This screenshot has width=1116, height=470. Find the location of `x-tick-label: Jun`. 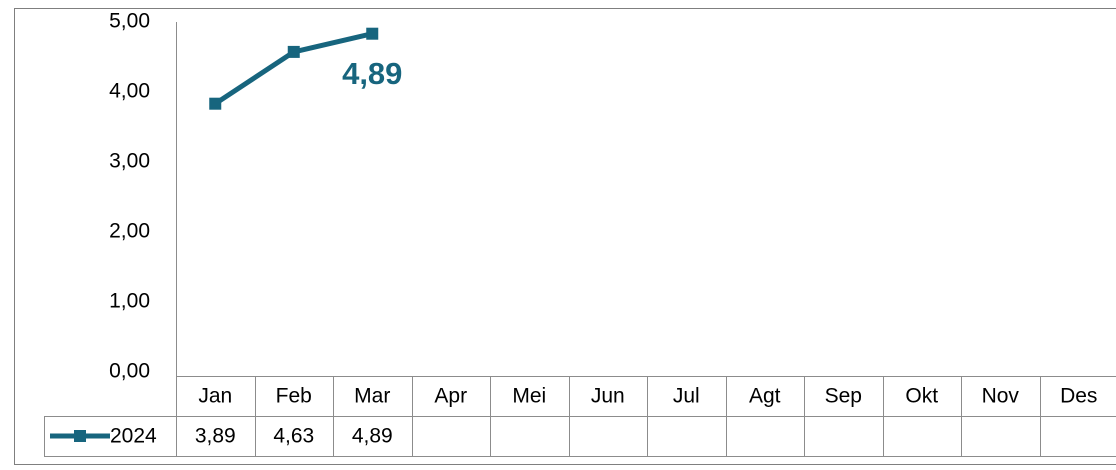

x-tick-label: Jun is located at coordinates (608, 396).